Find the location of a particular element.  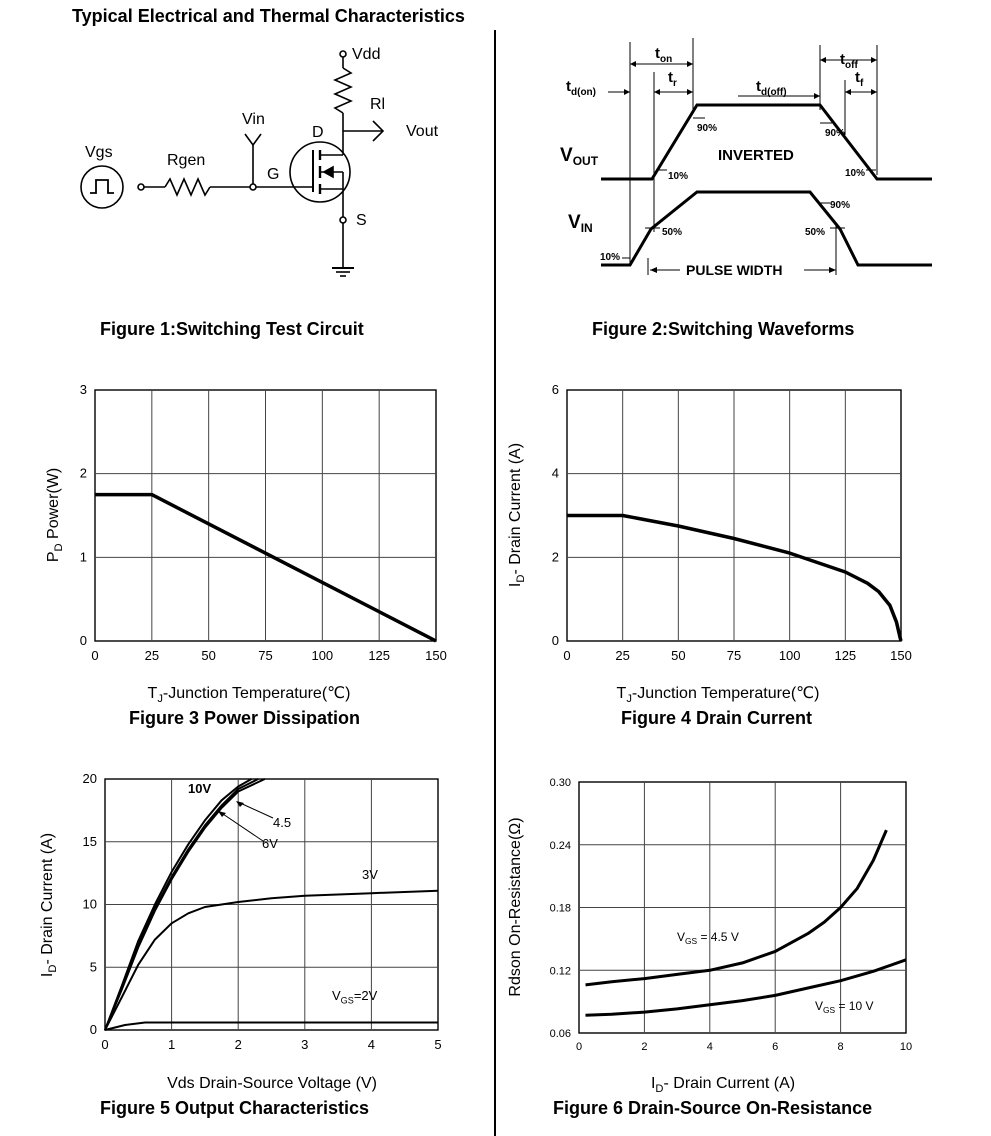

fig5-ytick-label: 15 is located at coordinates (90, 841).